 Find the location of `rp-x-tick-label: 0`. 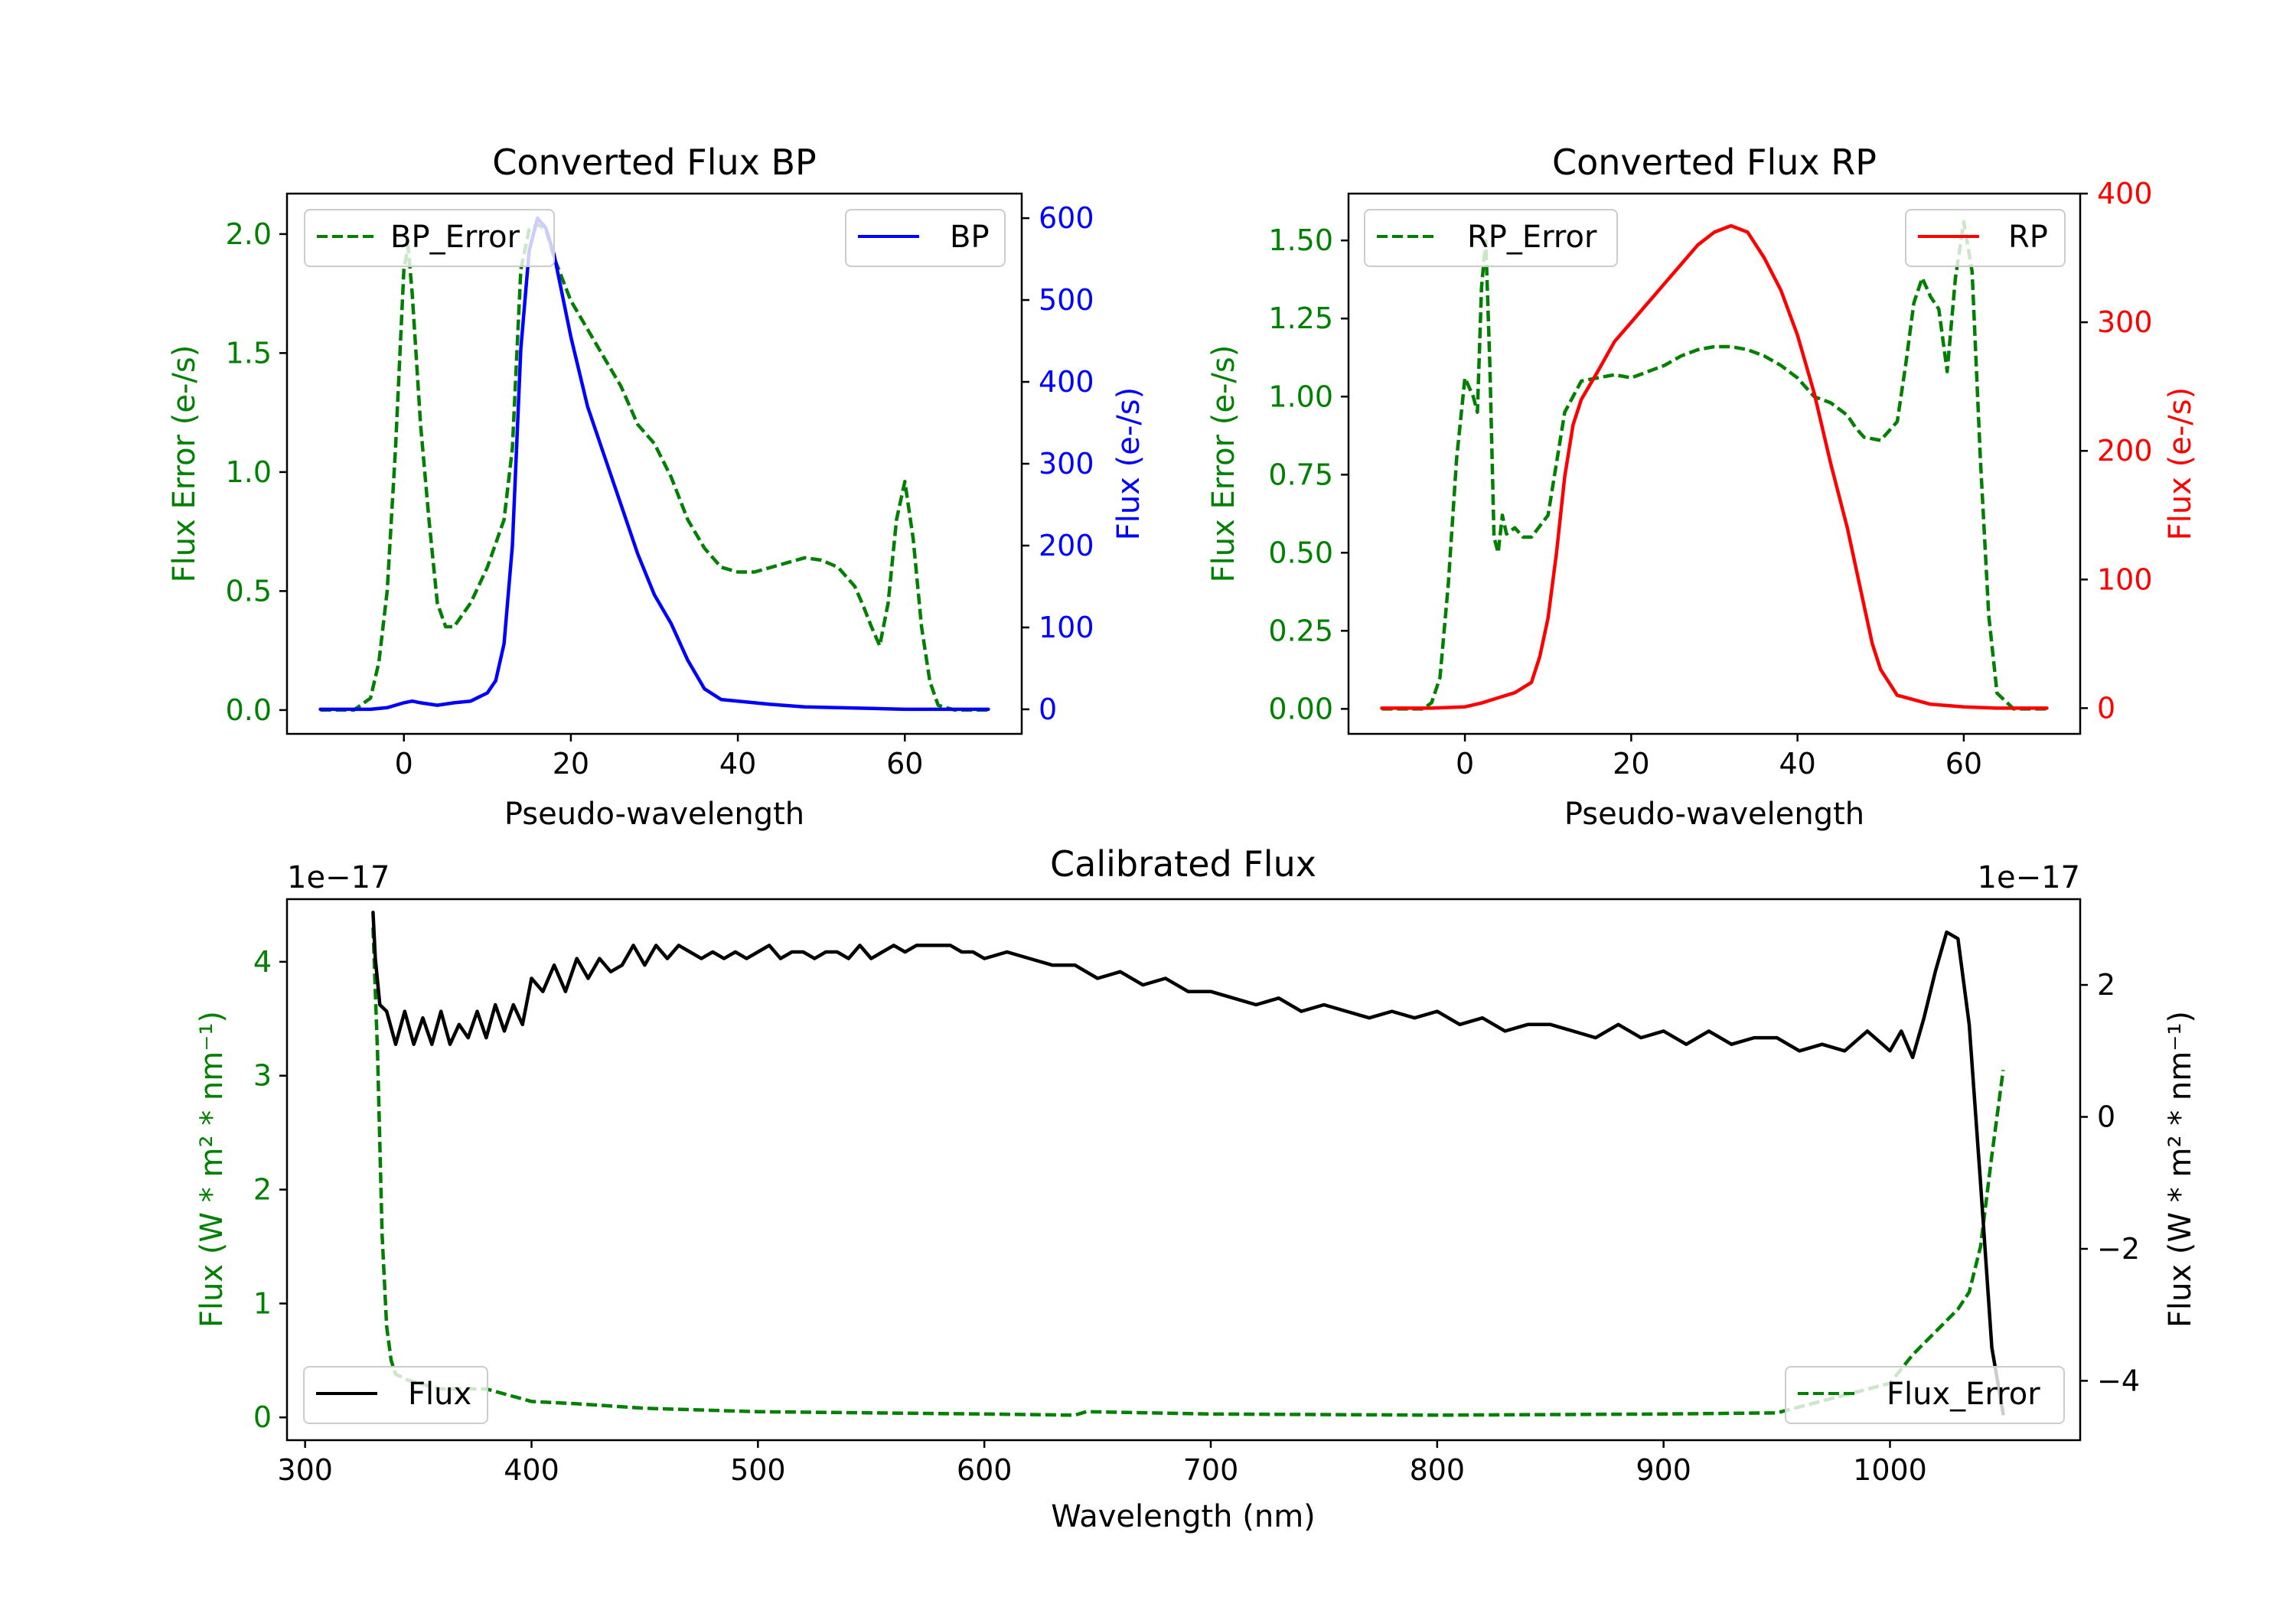

rp-x-tick-label: 0 is located at coordinates (1465, 764).